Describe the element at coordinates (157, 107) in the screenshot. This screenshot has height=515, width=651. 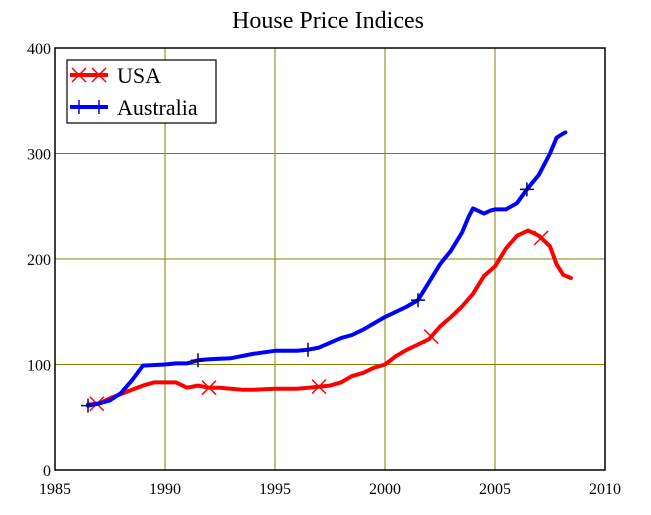
I see `legend-label-australia: Australia` at that location.